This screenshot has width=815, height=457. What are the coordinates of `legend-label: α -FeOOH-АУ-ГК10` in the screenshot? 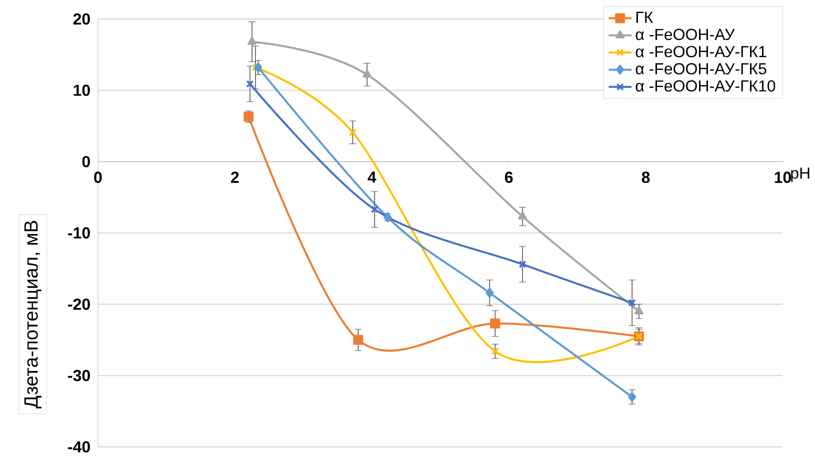 It's located at (706, 86).